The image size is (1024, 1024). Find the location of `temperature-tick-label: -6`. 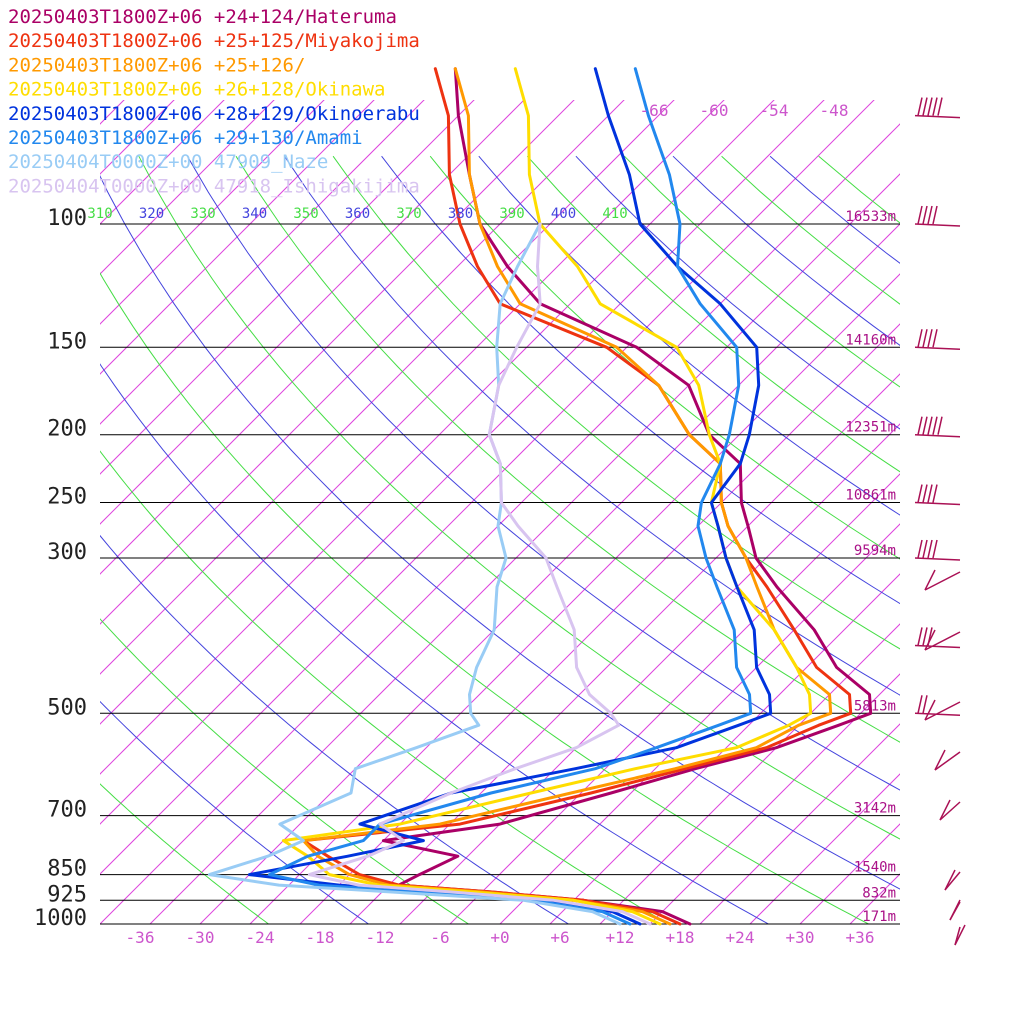

temperature-tick-label: -6 is located at coordinates (439, 937).